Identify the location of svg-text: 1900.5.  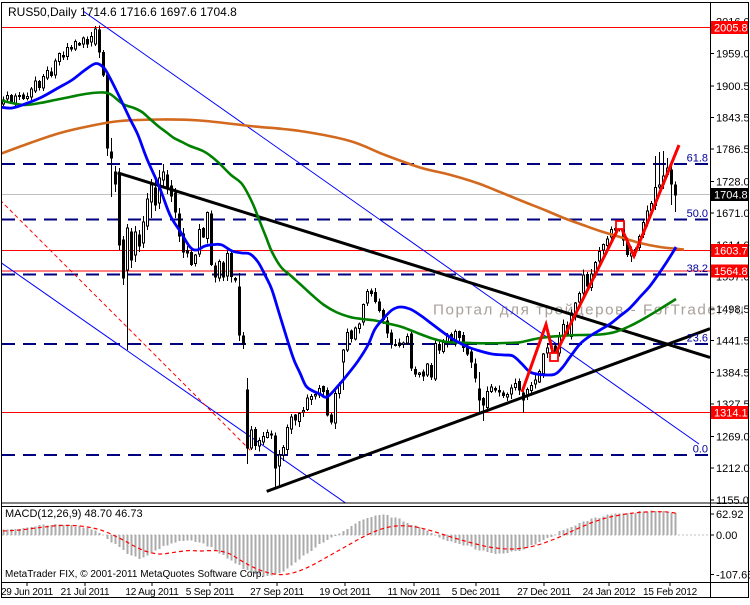
(733, 87).